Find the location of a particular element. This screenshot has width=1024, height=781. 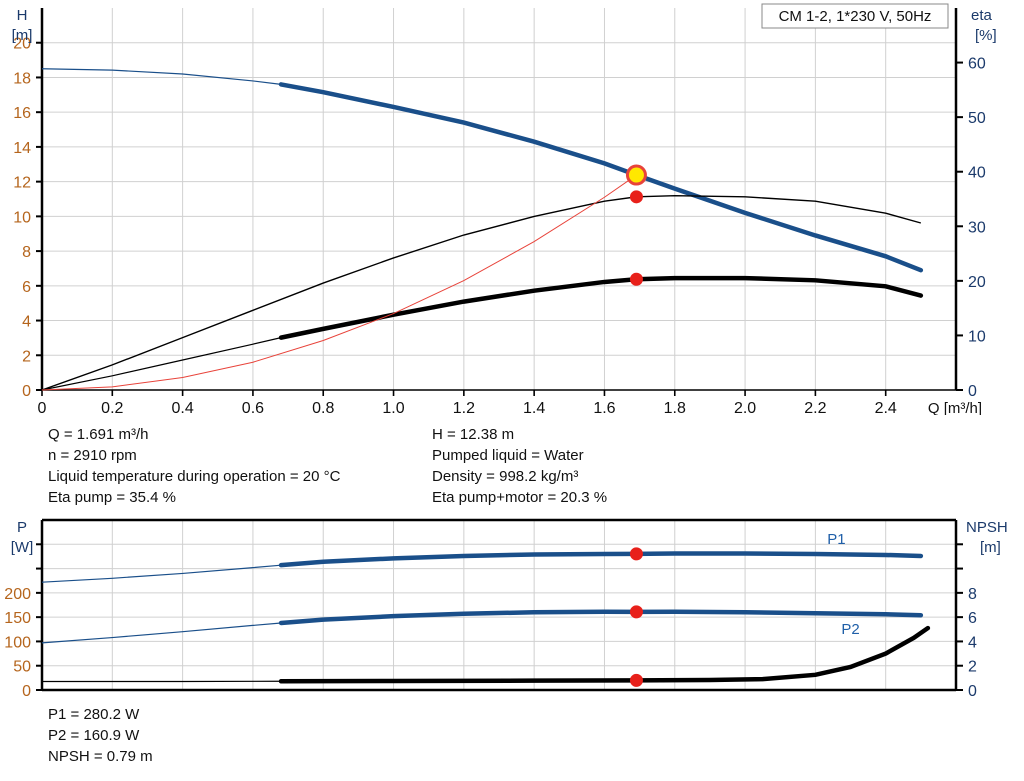

tick-label-left-8: 8 is located at coordinates (26, 252).